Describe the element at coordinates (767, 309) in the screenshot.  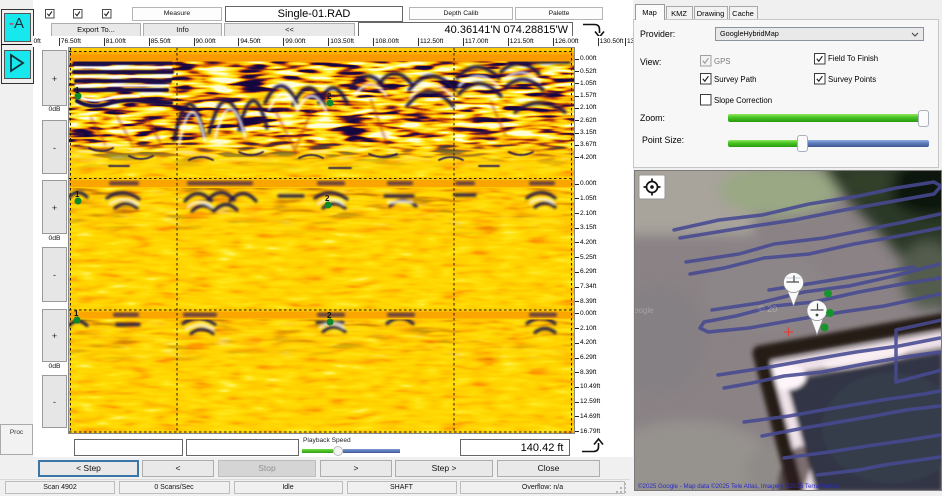
I see `svg-text: © 20` at that location.